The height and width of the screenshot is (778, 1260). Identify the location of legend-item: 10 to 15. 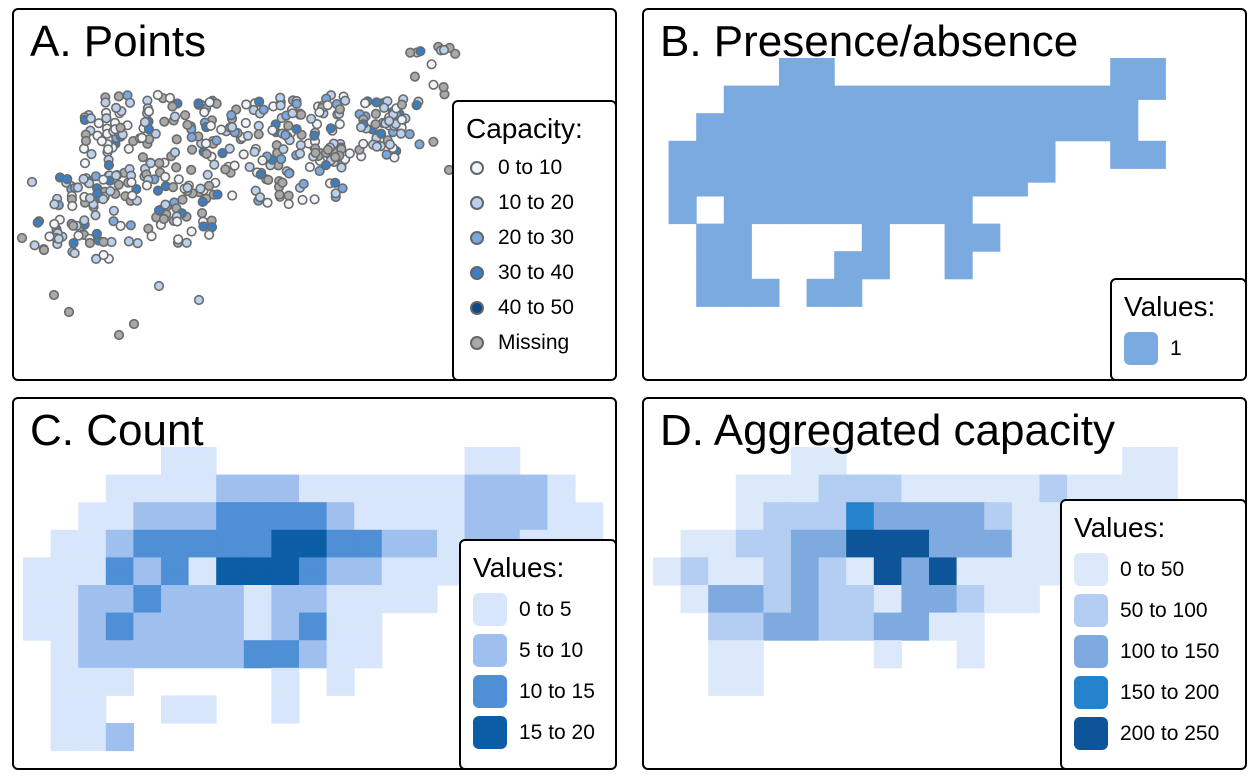
(538, 691).